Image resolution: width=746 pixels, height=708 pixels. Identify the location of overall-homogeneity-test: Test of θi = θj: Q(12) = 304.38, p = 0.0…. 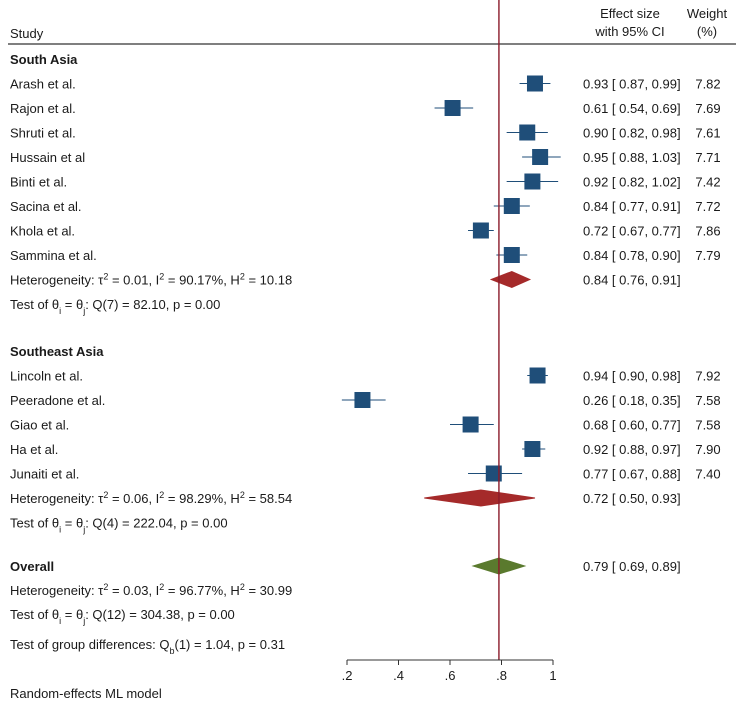
(122, 616).